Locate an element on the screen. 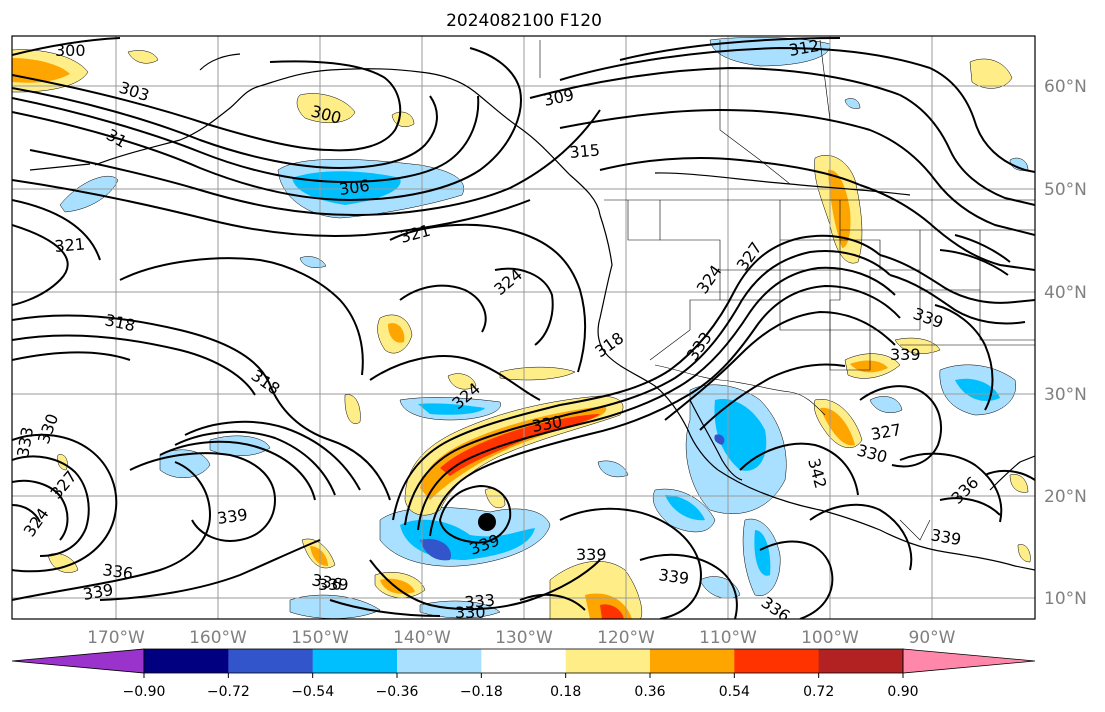 This screenshot has height=712, width=1105. lon-label: 150°W is located at coordinates (320, 638).